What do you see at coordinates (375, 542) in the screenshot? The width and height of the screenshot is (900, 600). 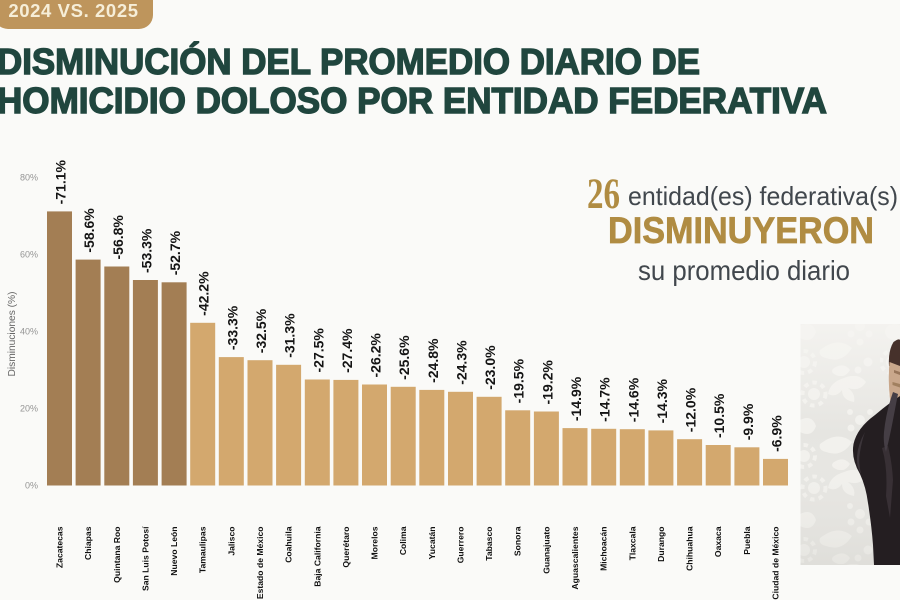 I see `svg-text: Morelos` at bounding box center [375, 542].